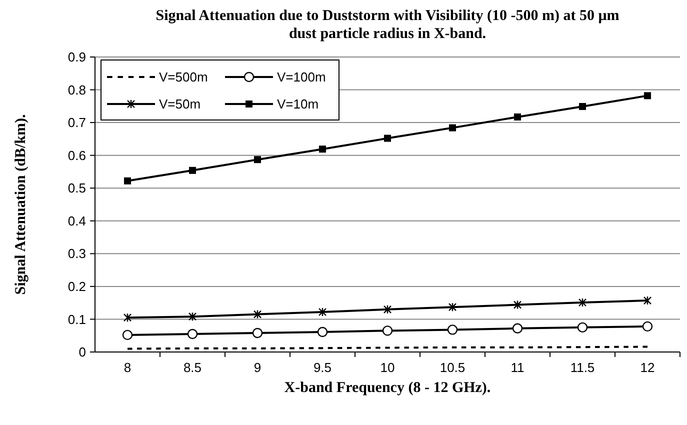 Image resolution: width=687 pixels, height=425 pixels. What do you see at coordinates (77, 319) in the screenshot?
I see `y-tick-label: 0.1` at bounding box center [77, 319].